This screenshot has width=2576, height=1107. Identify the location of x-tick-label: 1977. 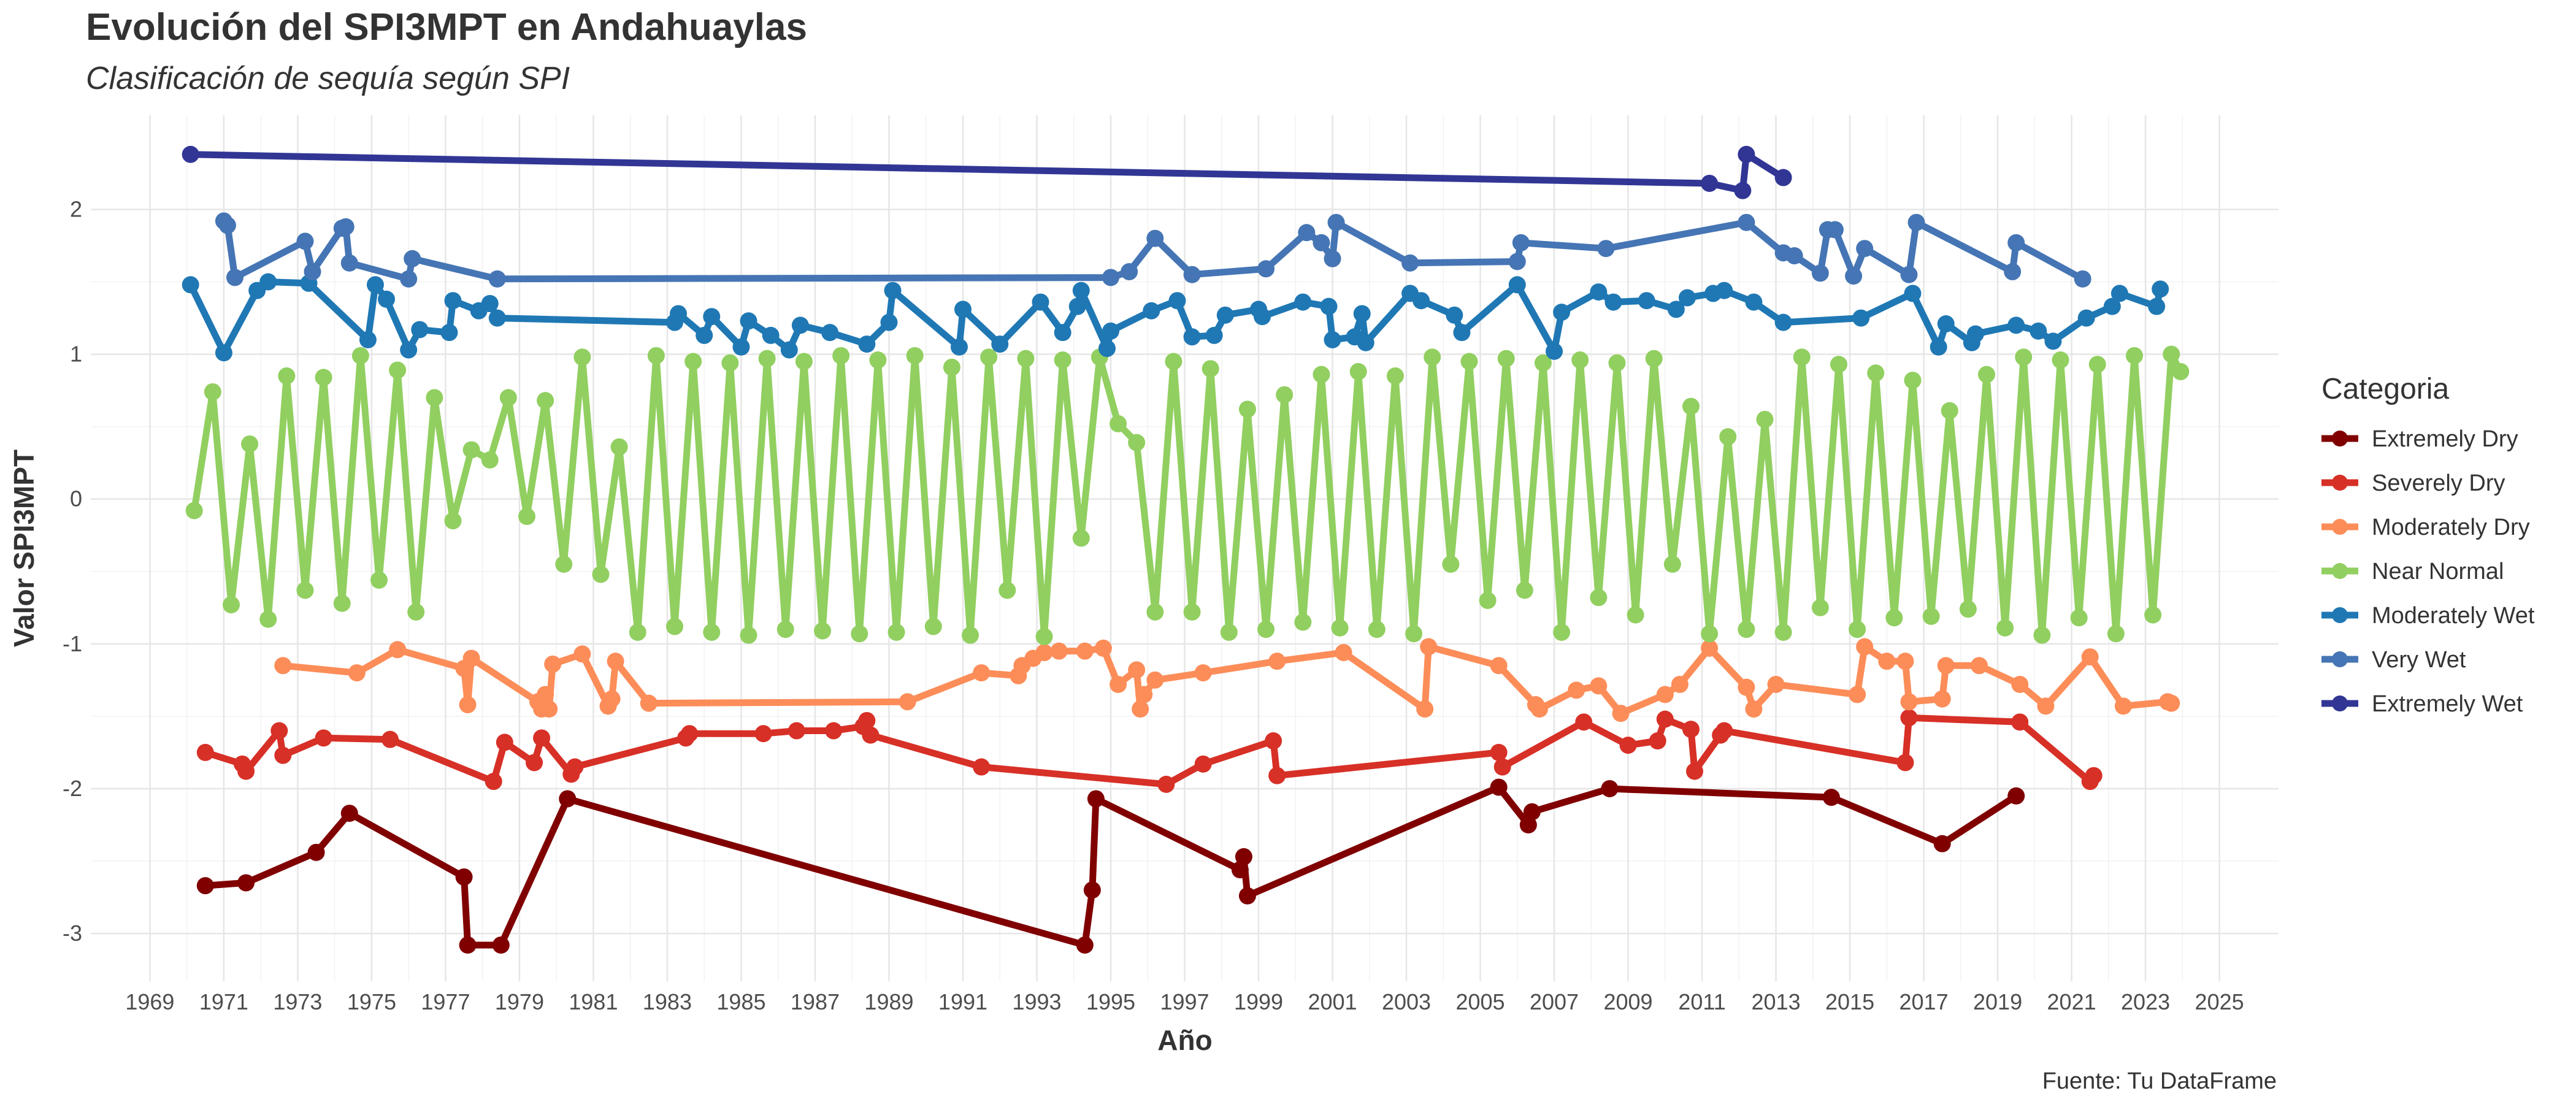
(445, 1001).